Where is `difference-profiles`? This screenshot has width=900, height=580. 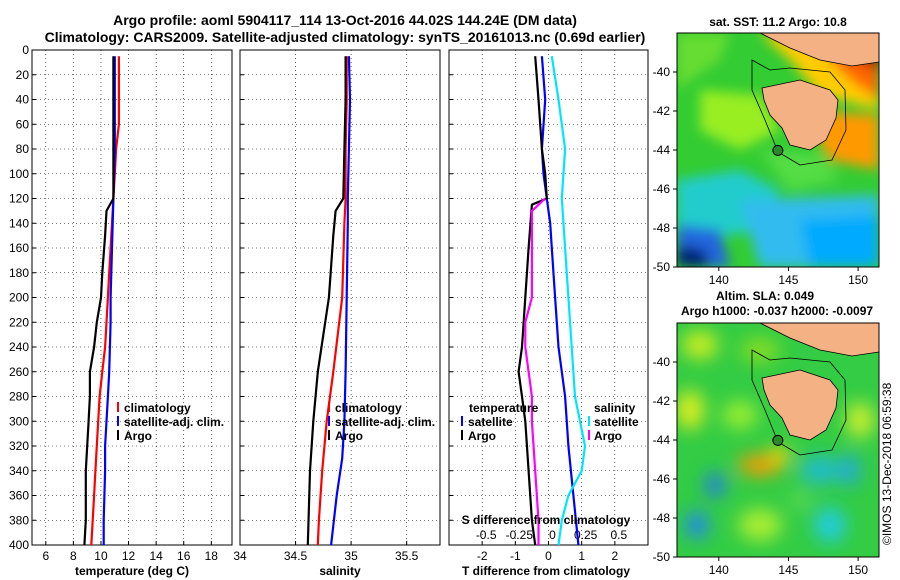 difference-profiles is located at coordinates (552, 301).